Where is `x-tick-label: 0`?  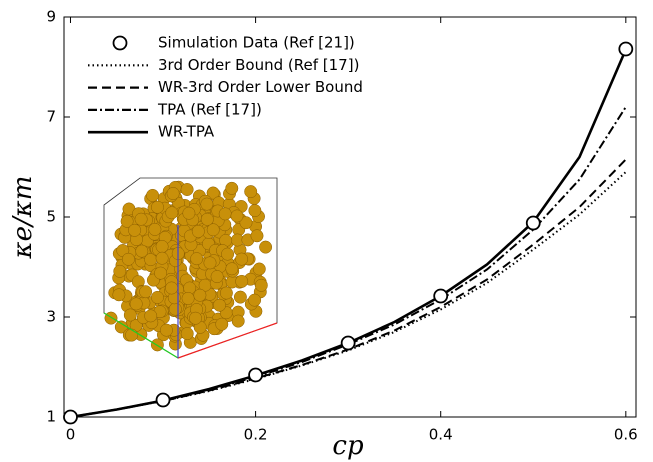 x-tick-label: 0 is located at coordinates (71, 435).